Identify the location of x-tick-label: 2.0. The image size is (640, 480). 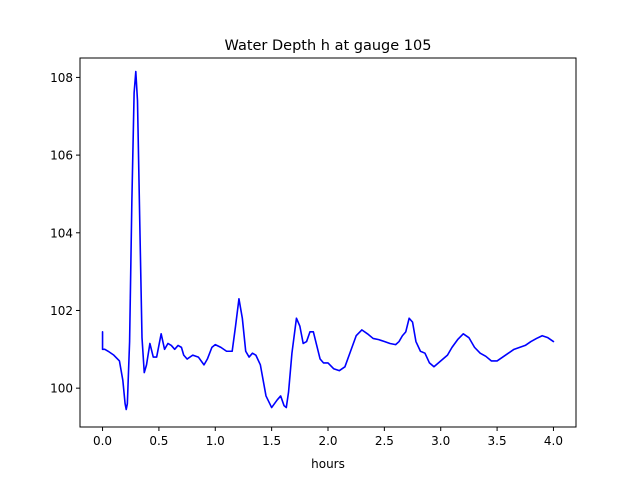
(327, 441).